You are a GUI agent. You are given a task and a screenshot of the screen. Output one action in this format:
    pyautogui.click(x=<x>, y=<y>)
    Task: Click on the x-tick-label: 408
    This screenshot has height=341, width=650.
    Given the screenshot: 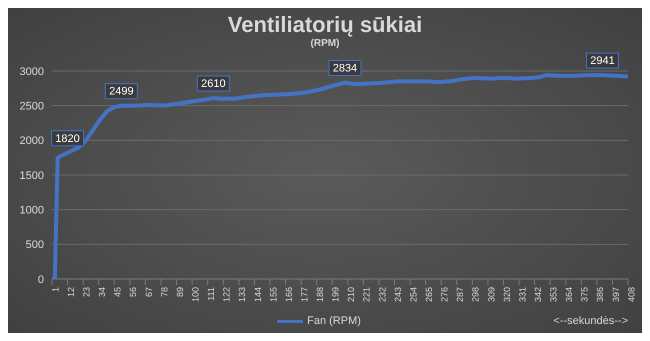 What is the action you would take?
    pyautogui.click(x=631, y=294)
    